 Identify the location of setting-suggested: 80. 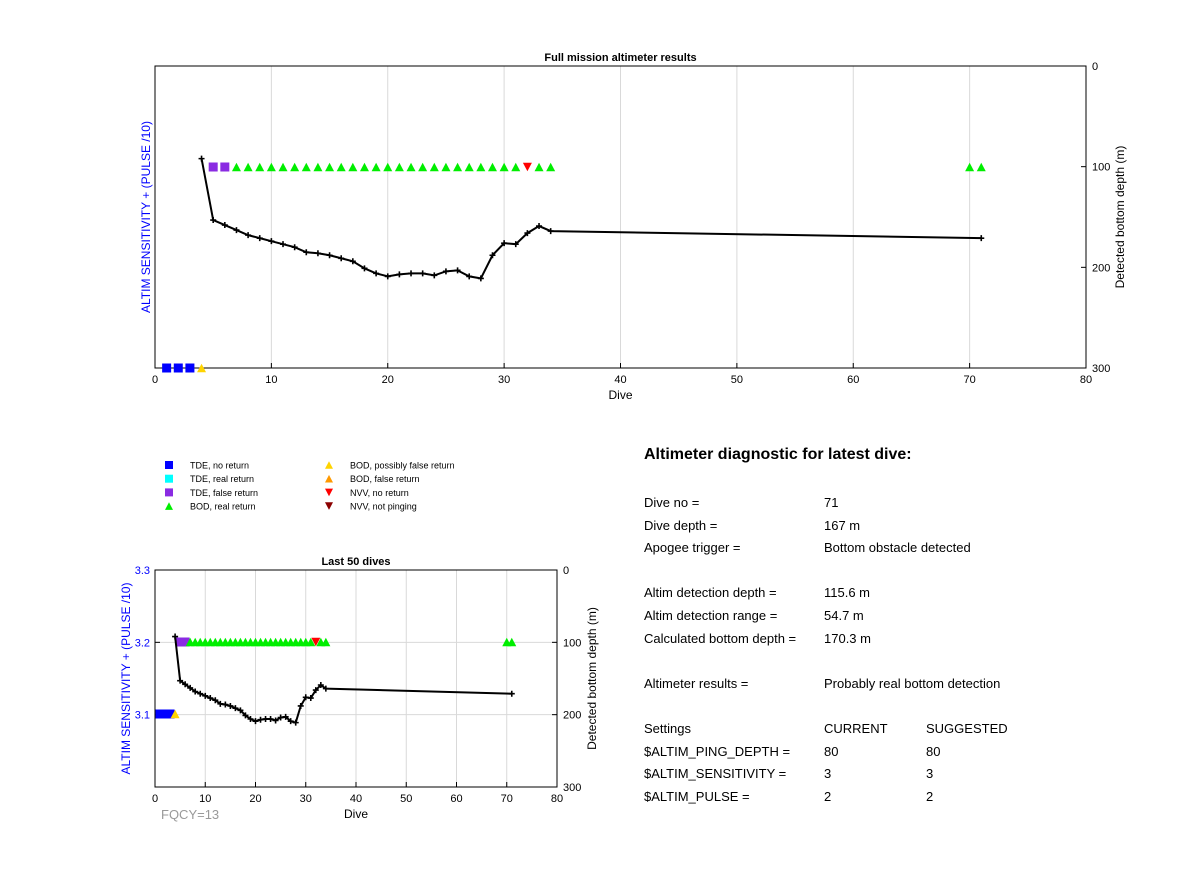
(933, 751).